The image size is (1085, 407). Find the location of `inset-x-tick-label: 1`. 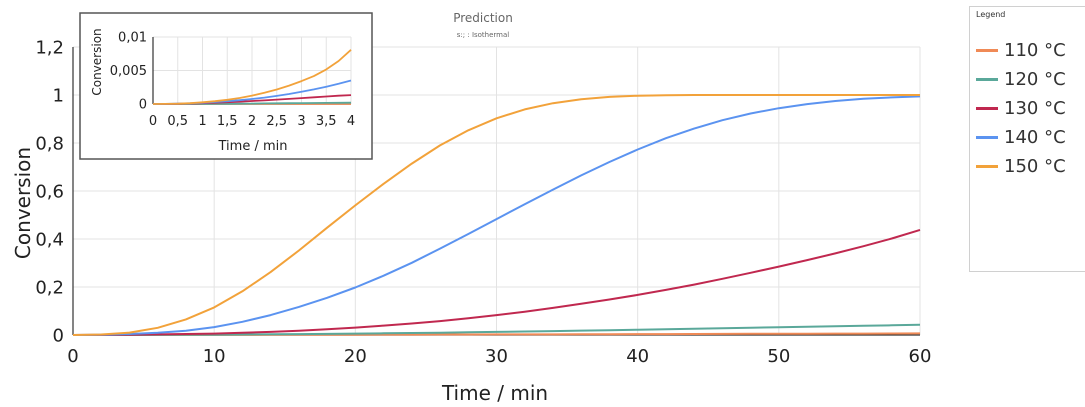

inset-x-tick-label: 1 is located at coordinates (202, 121).